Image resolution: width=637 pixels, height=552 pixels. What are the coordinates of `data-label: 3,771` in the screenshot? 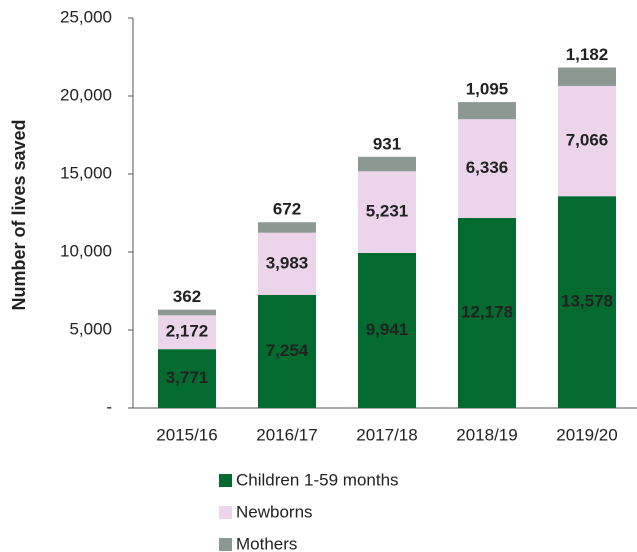 It's located at (187, 377).